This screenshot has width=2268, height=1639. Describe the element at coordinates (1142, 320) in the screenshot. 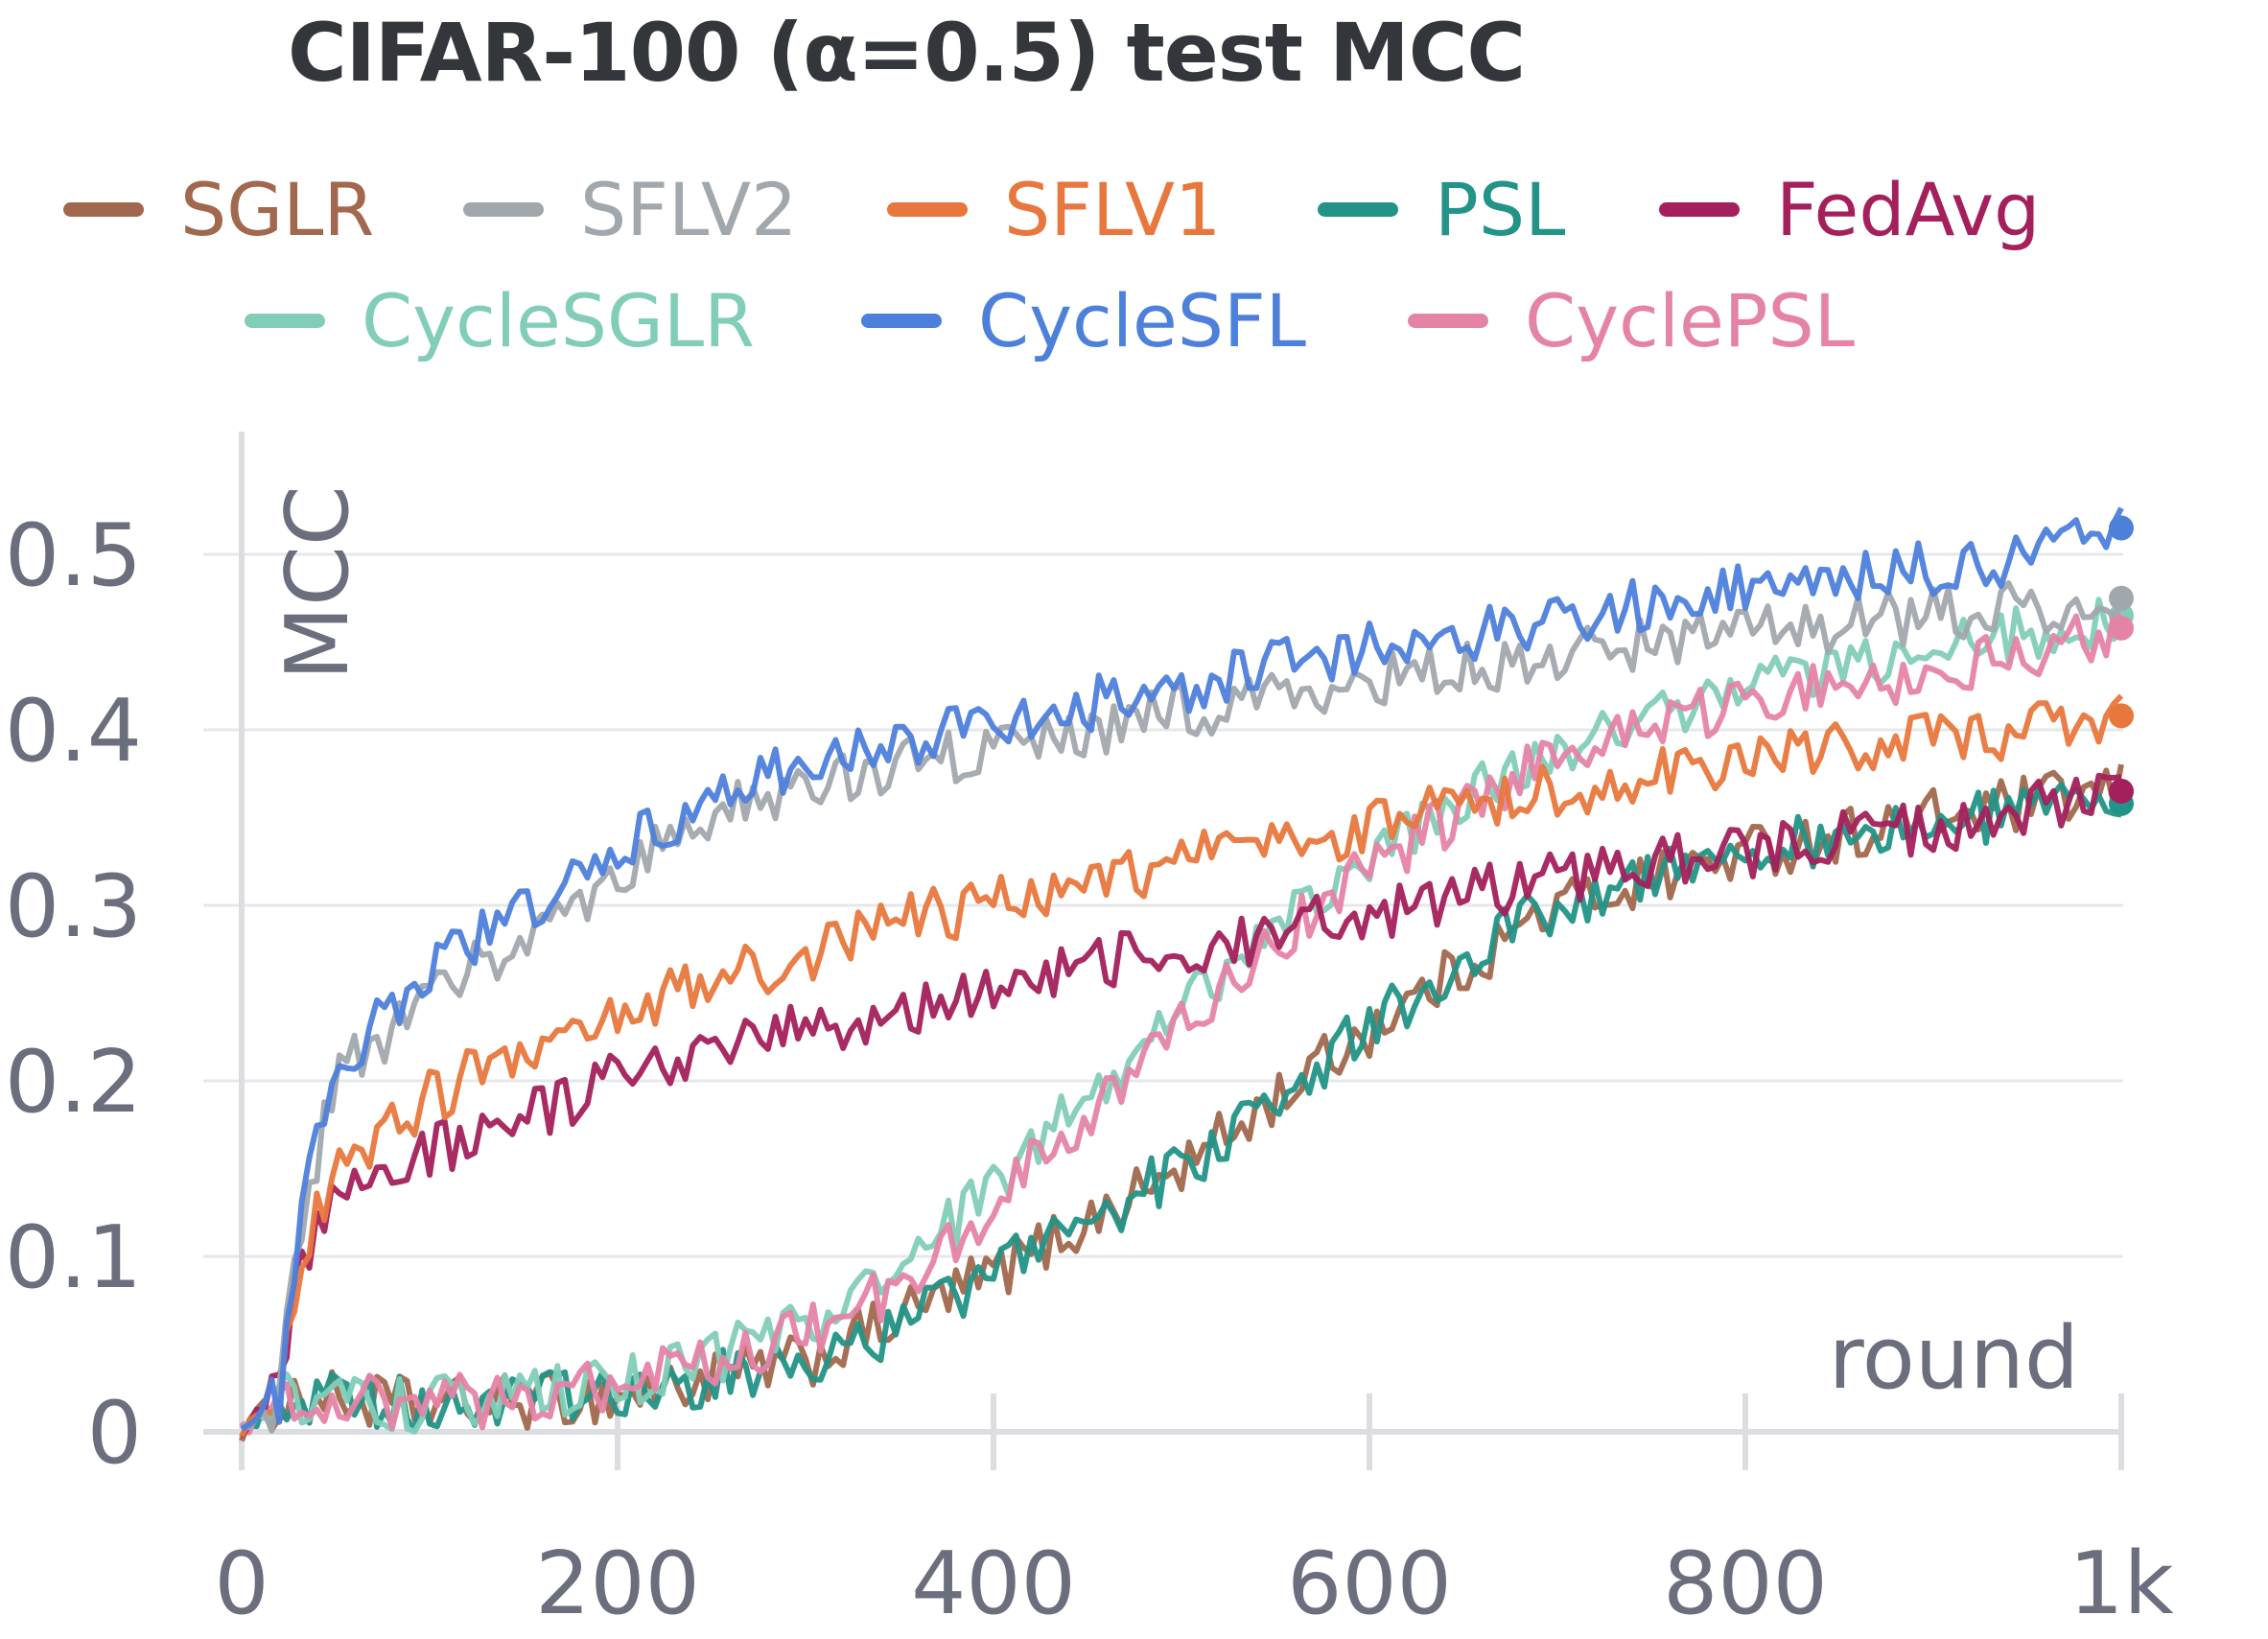

I see `legend-label: CycleSFL` at that location.